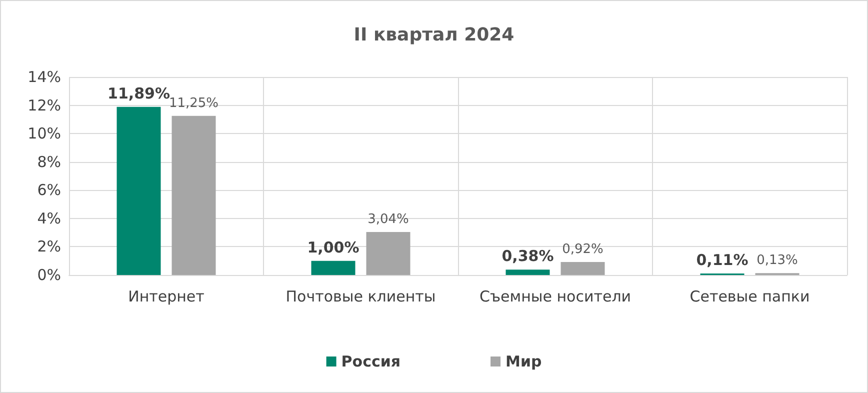 This screenshot has width=868, height=393. I want to click on x-tick-label: Сетевые папки, so click(750, 297).